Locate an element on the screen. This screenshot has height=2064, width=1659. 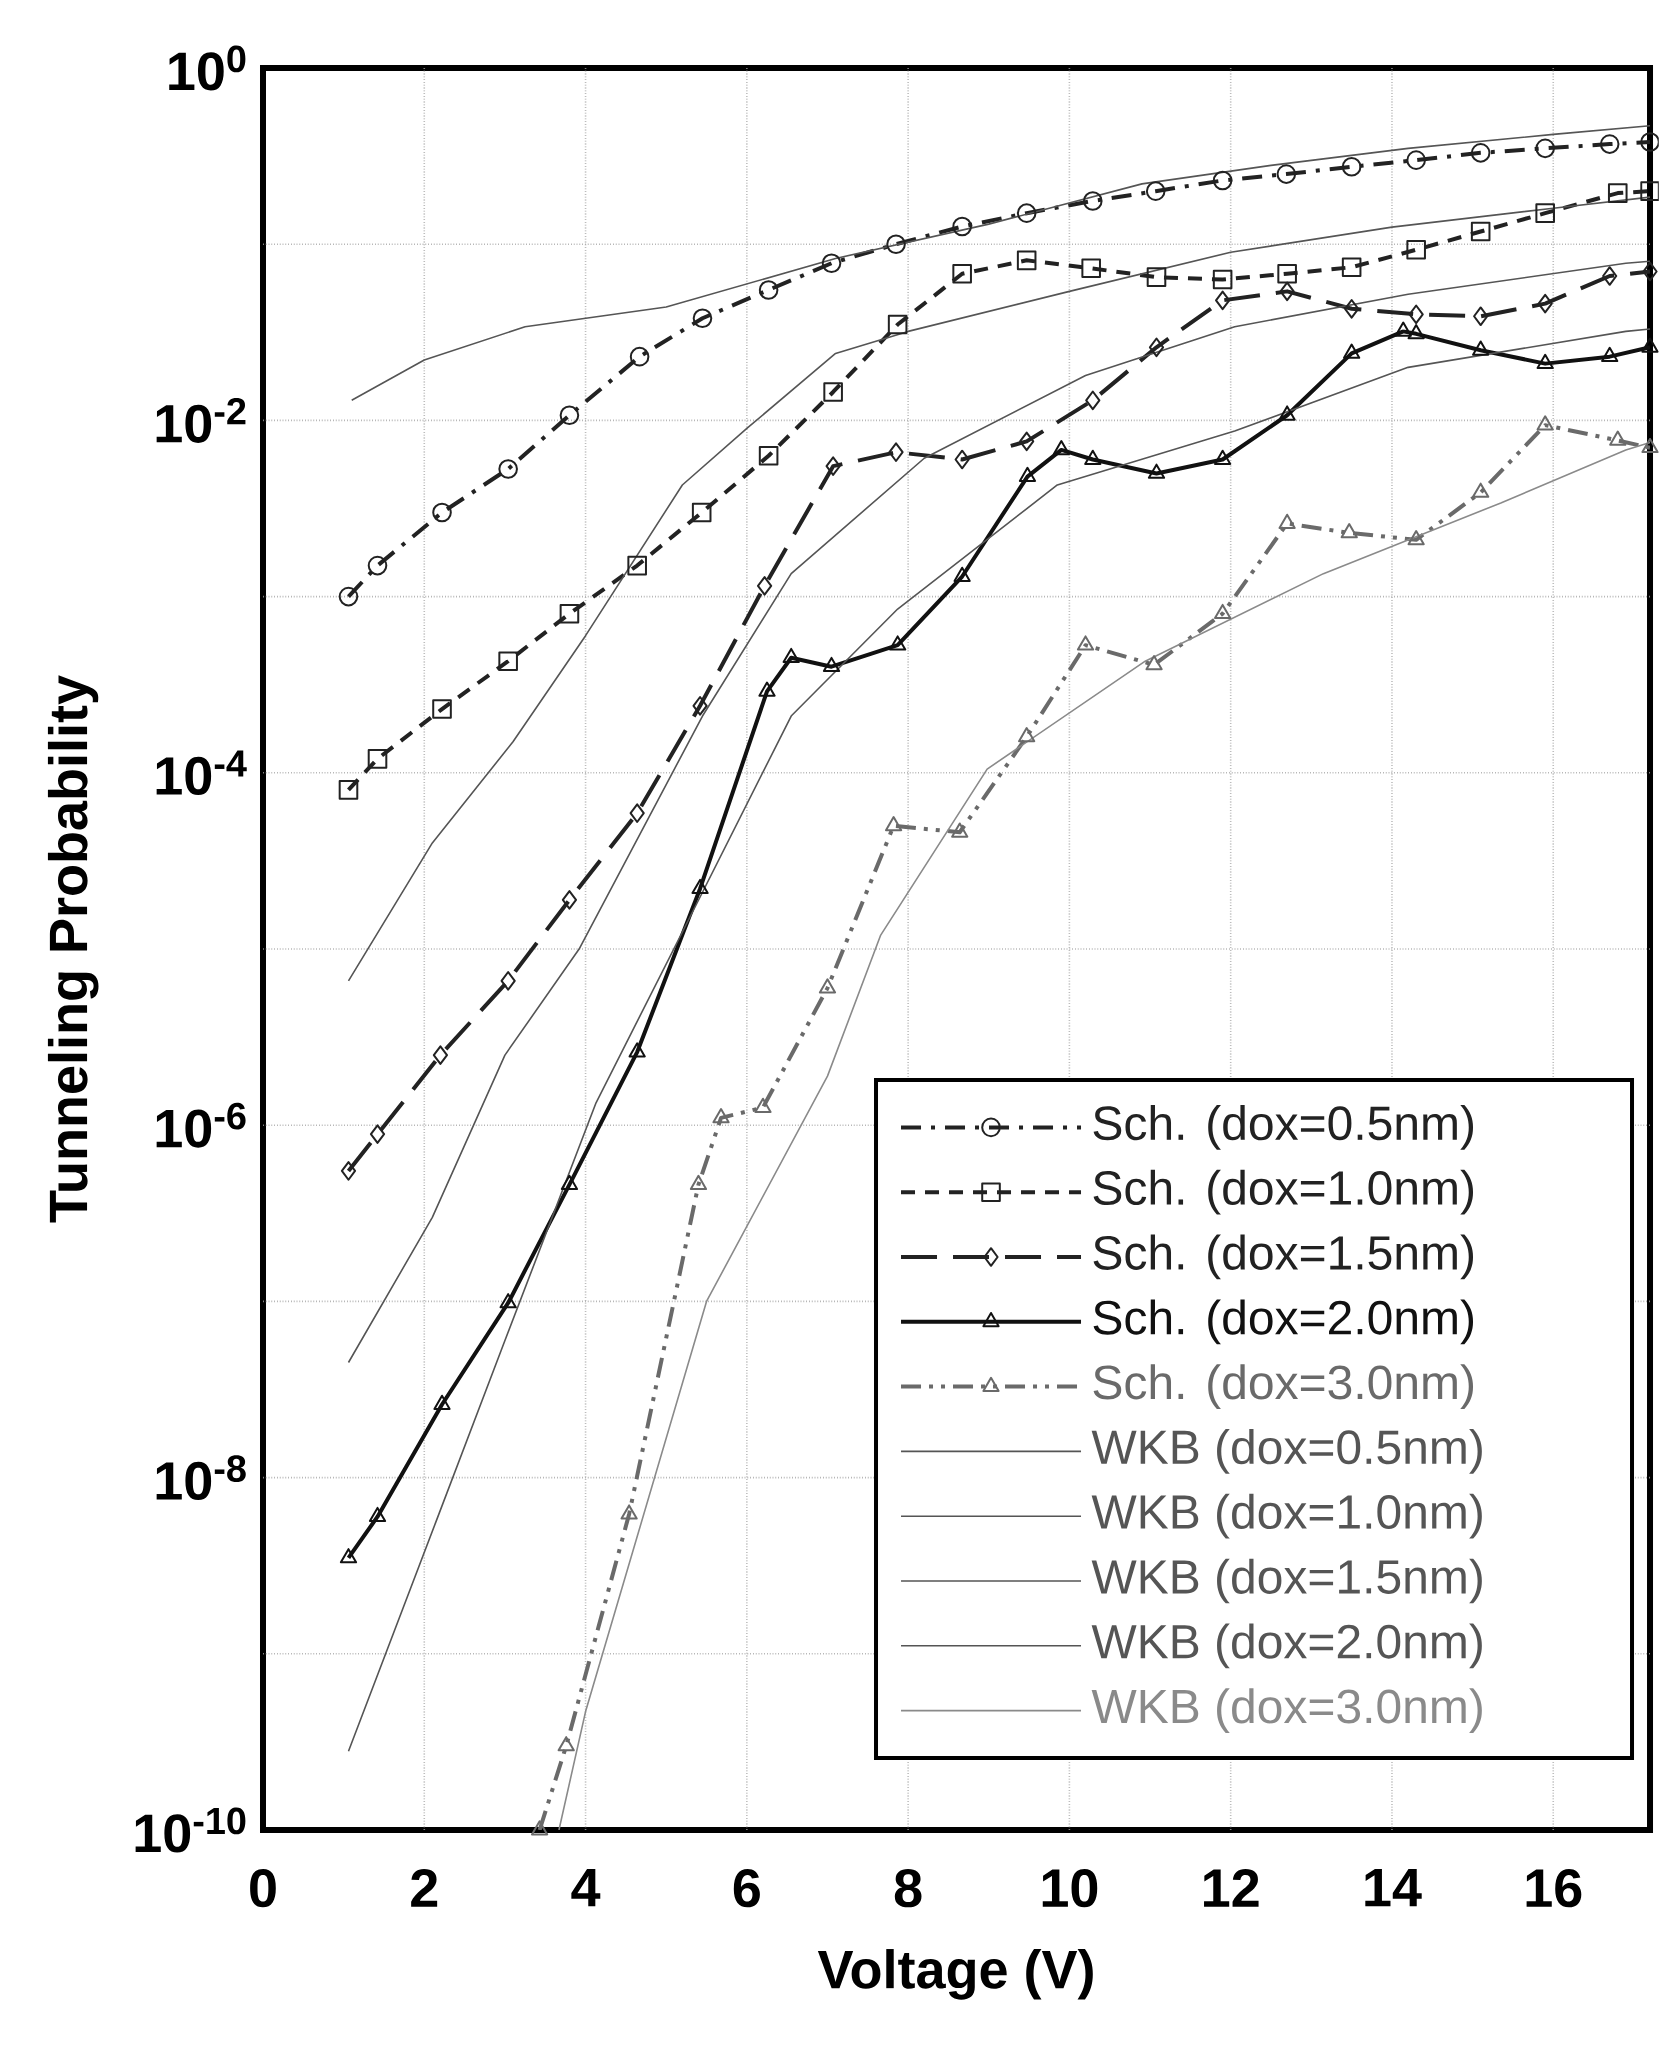
legend-label: WKB (dox=1.0nm) is located at coordinates (1286, 1516).